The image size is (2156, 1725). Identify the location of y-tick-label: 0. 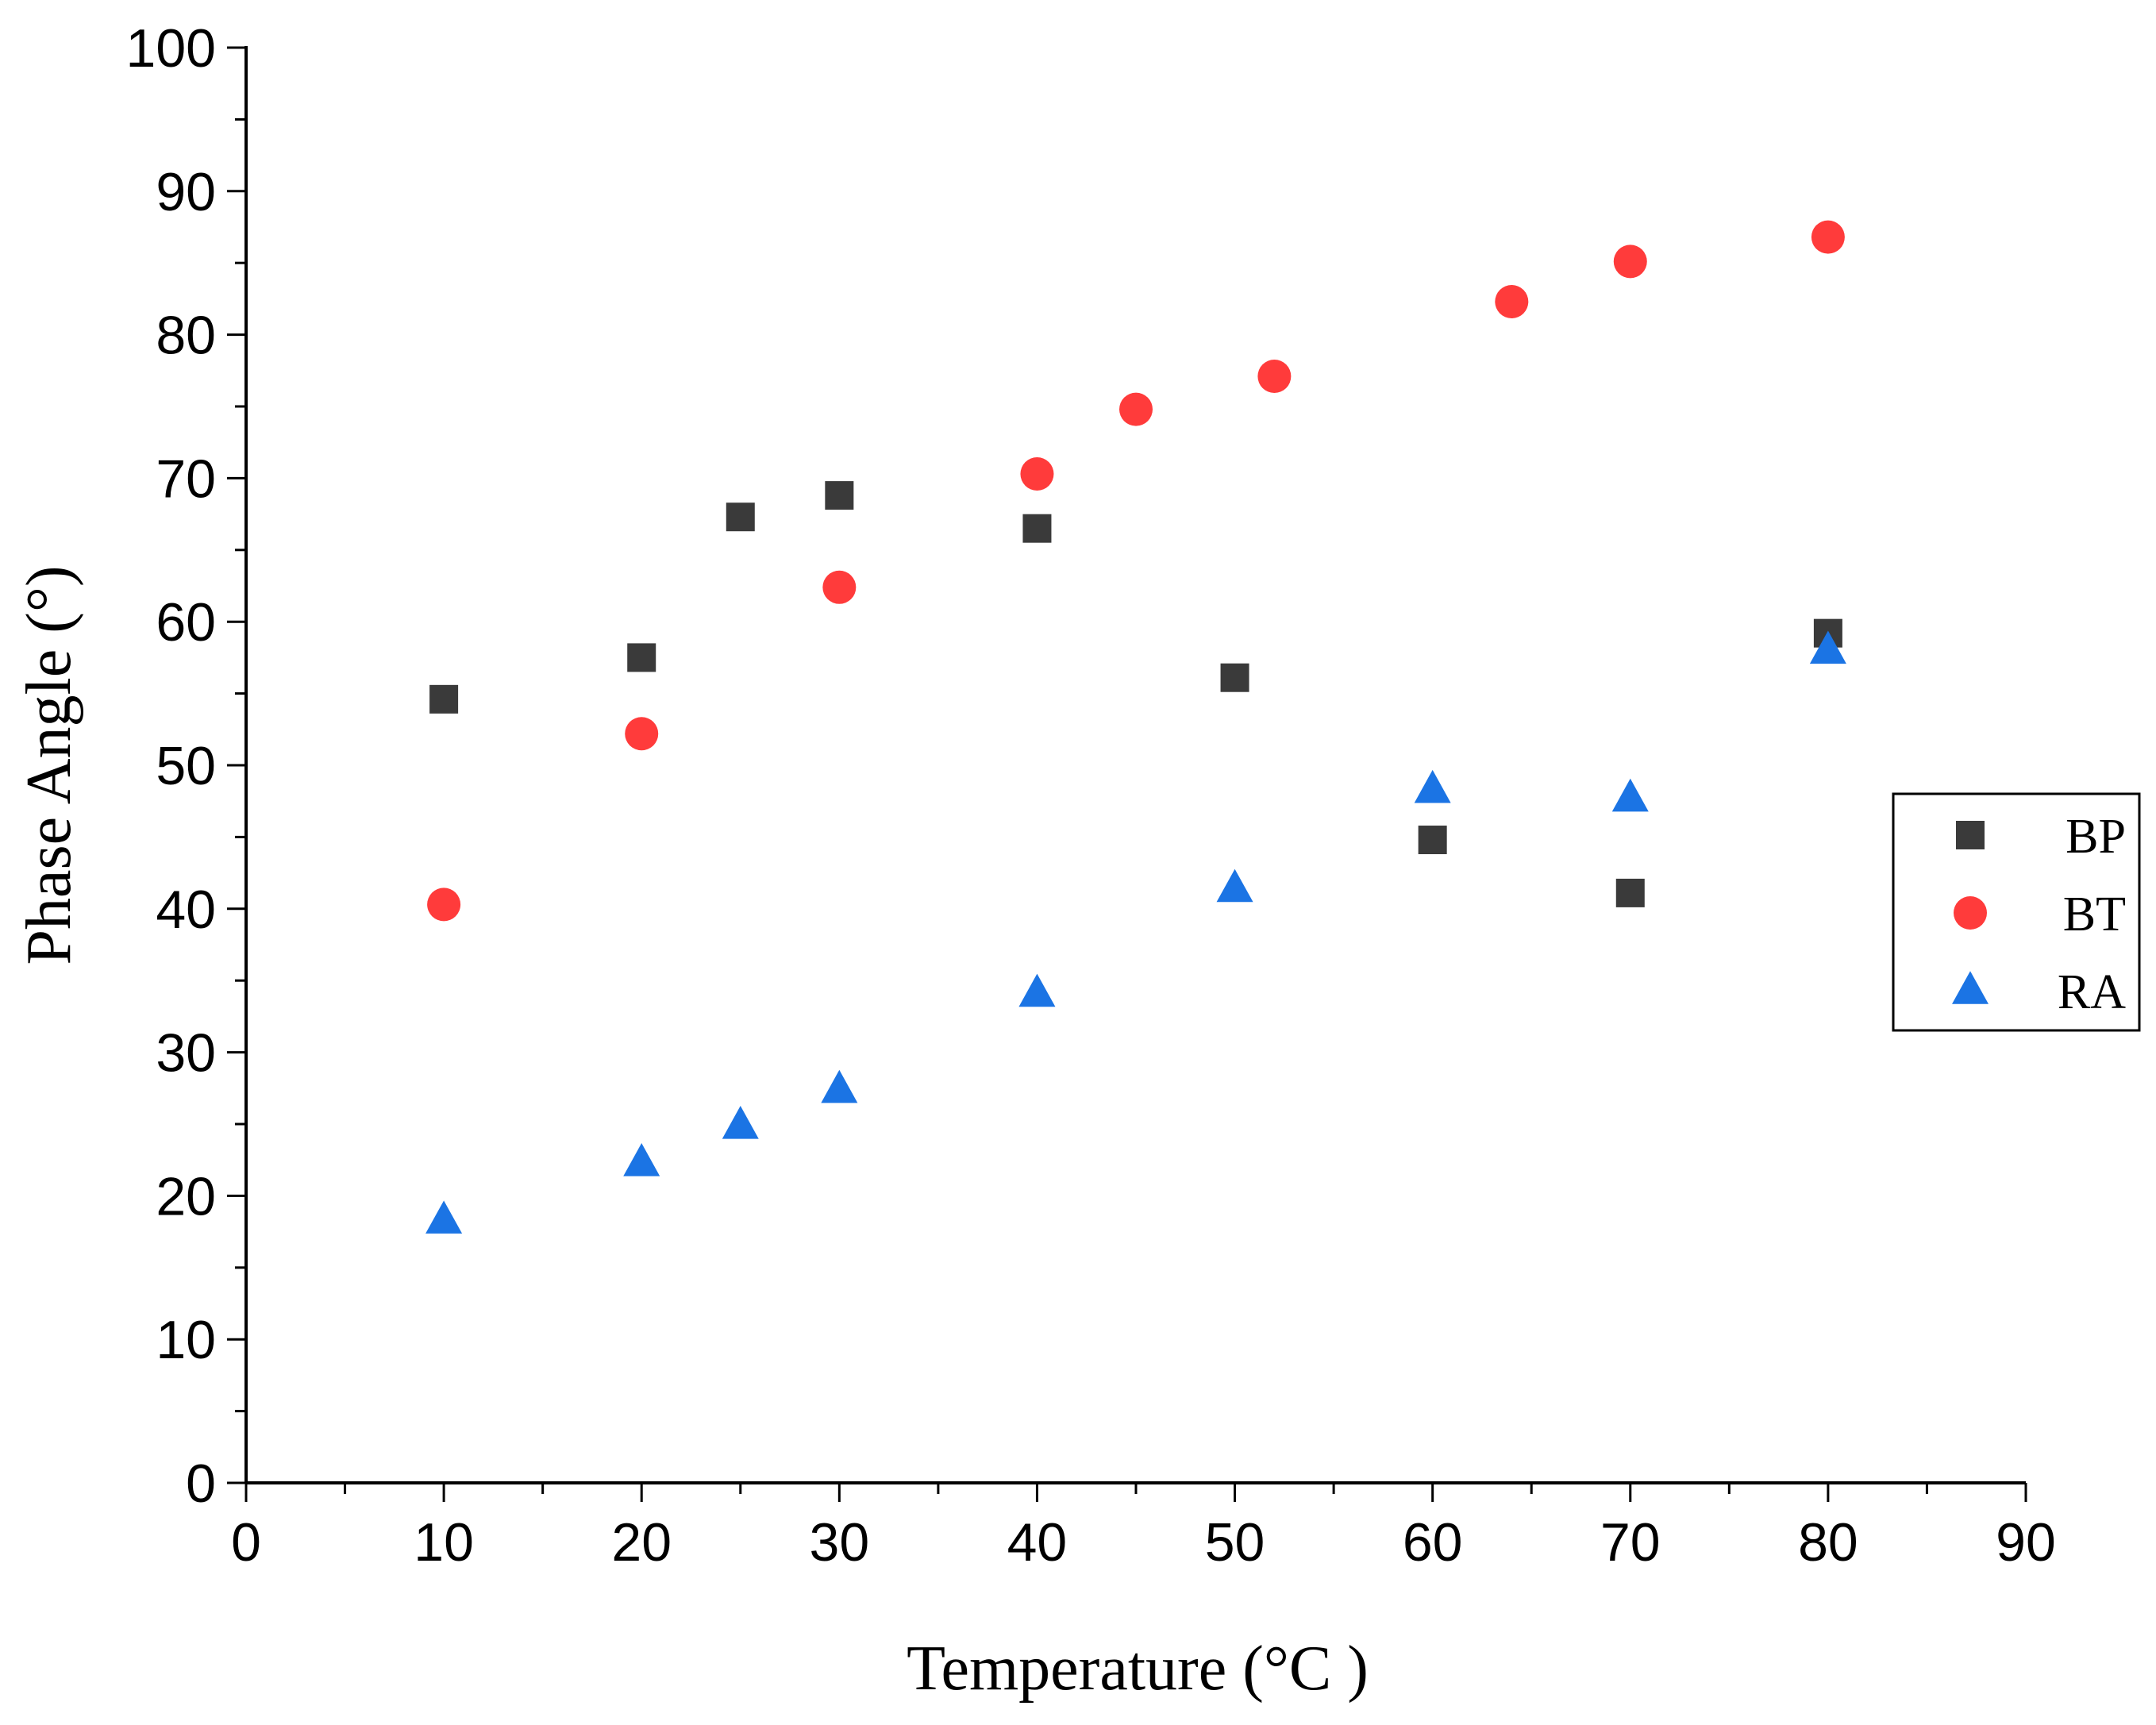
(201, 1484).